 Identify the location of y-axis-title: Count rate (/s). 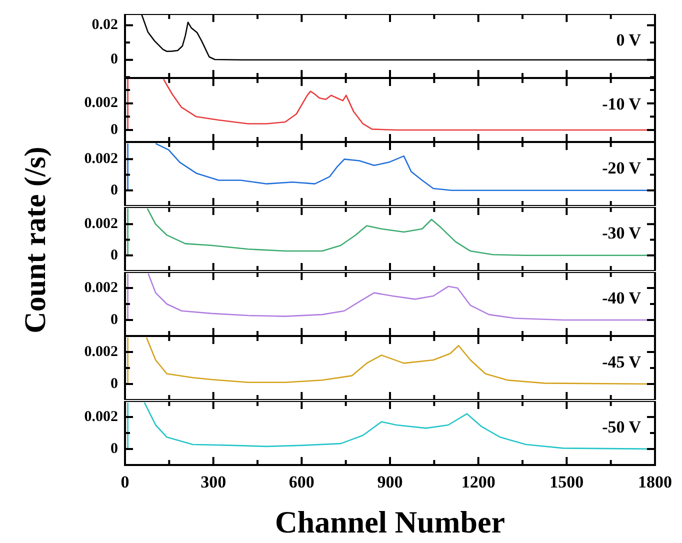
(36, 240).